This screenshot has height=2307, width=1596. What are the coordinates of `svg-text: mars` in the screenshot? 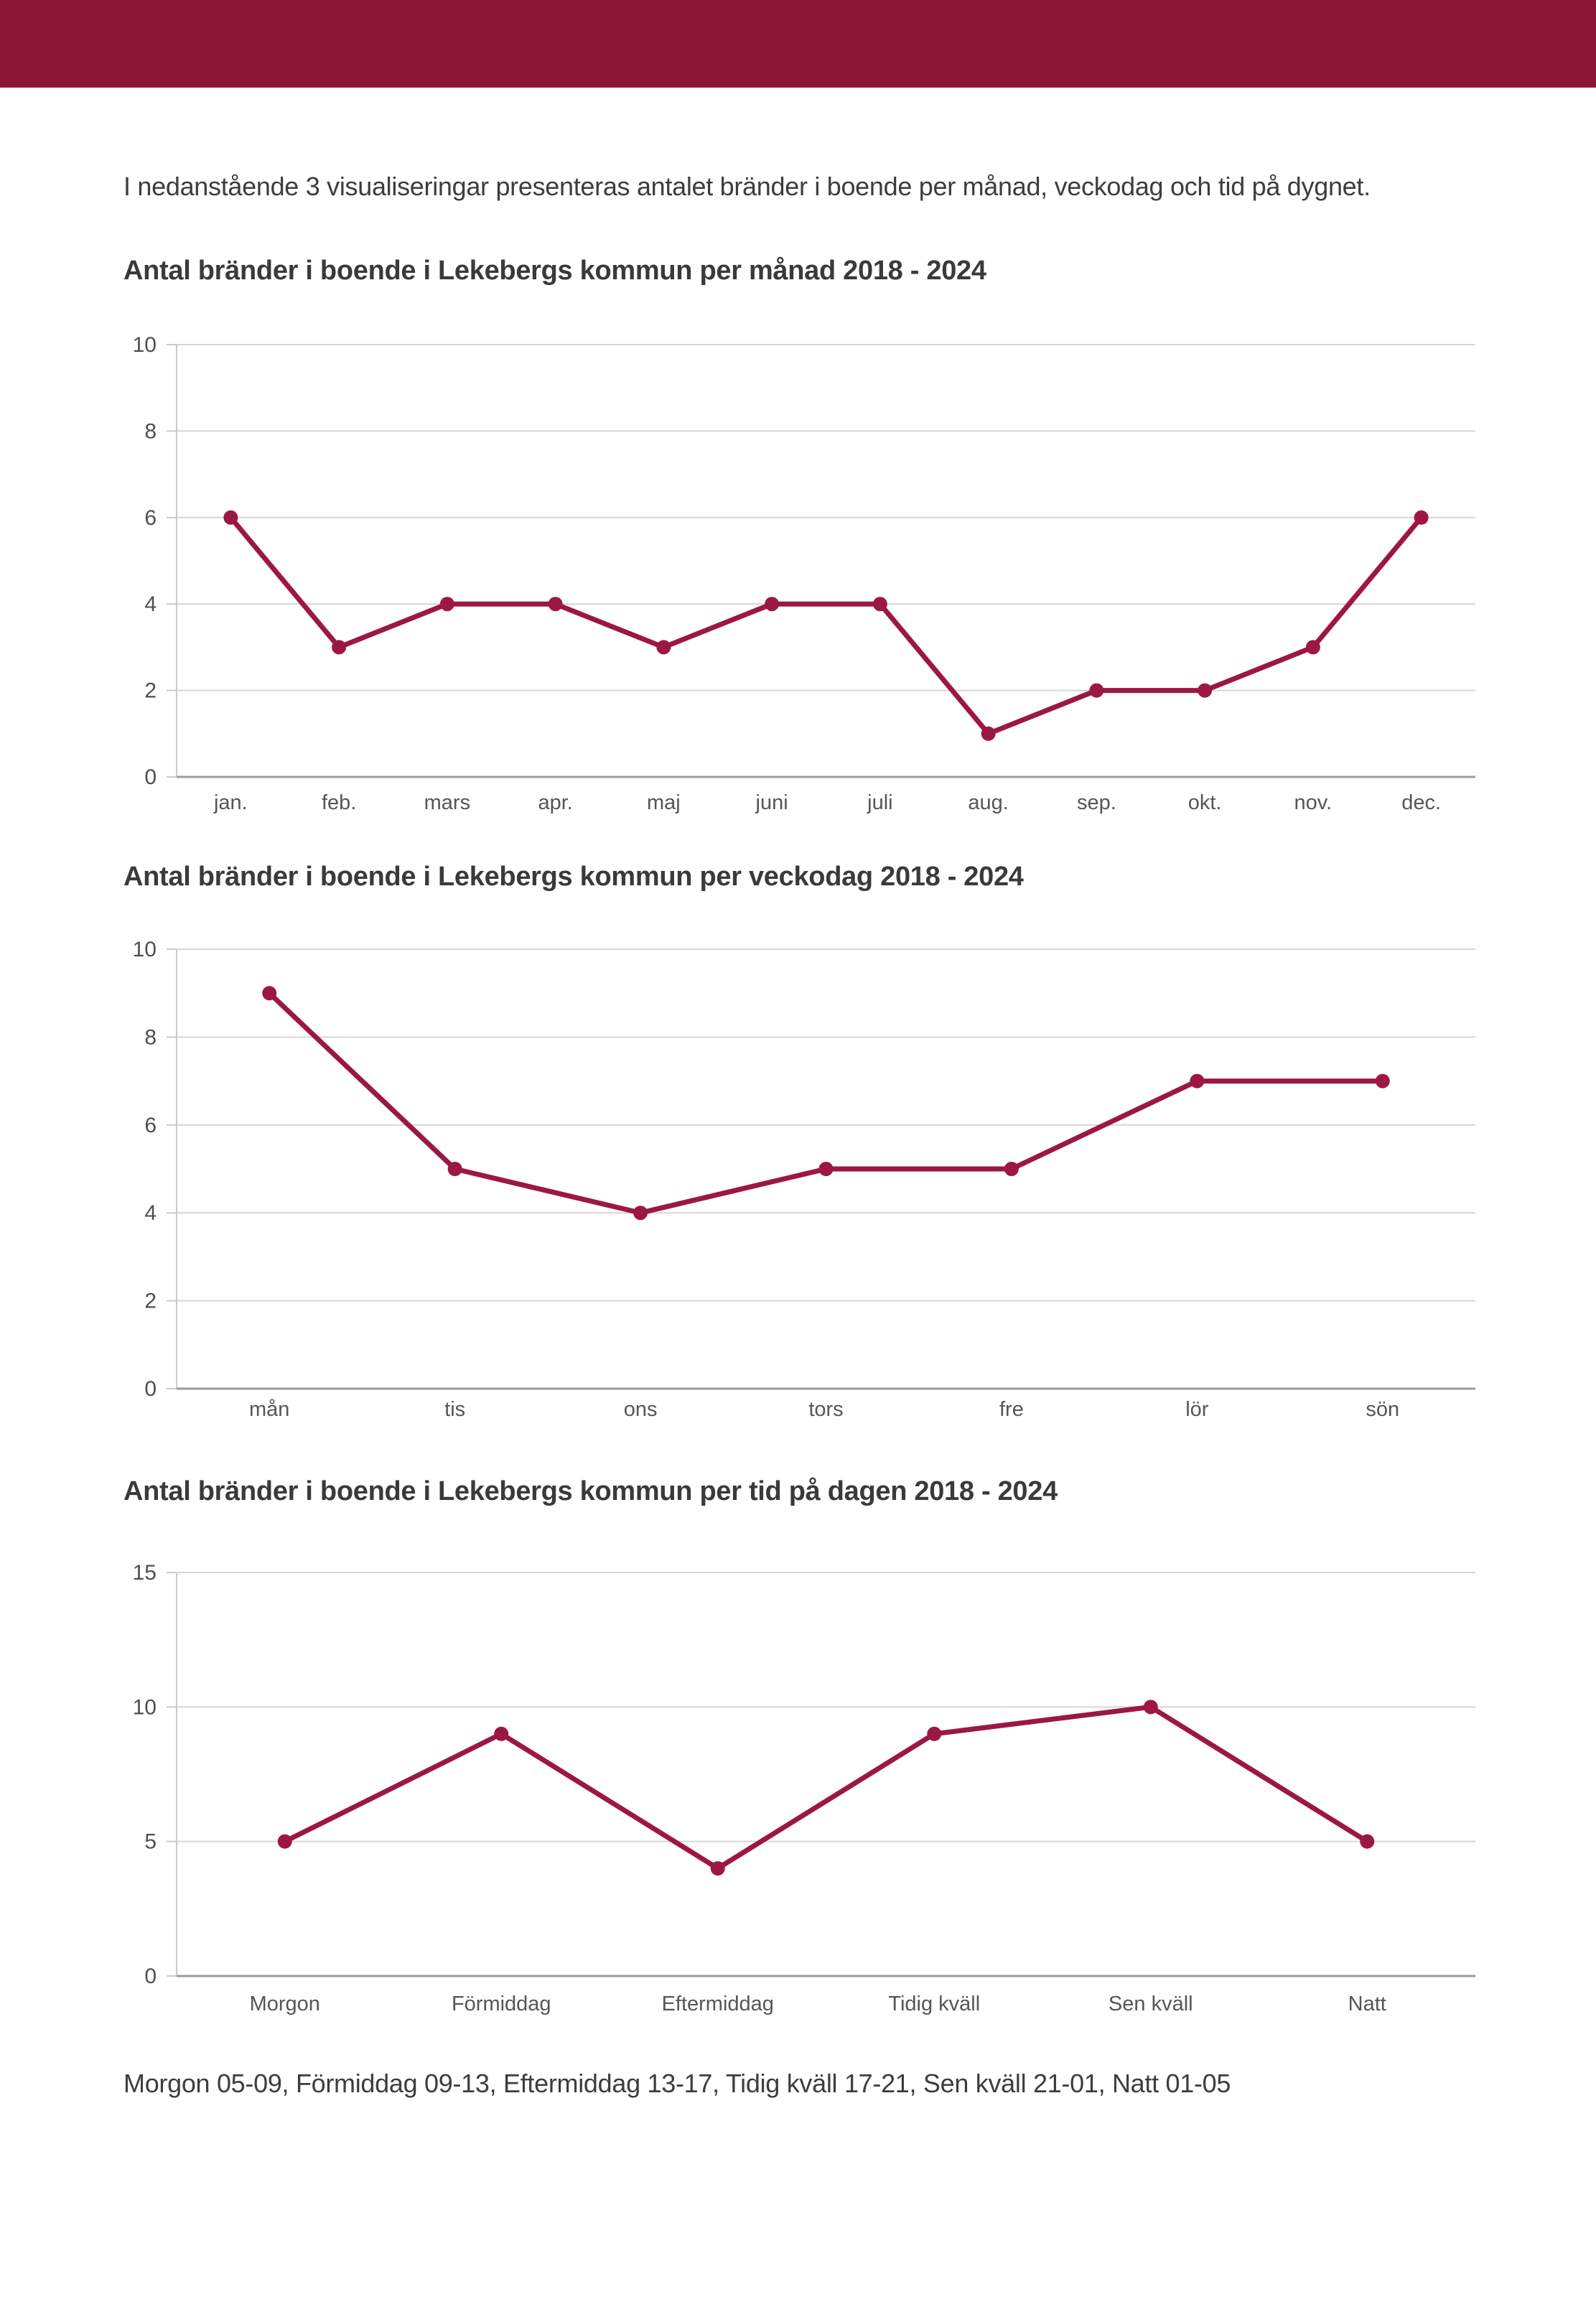 It's located at (447, 802).